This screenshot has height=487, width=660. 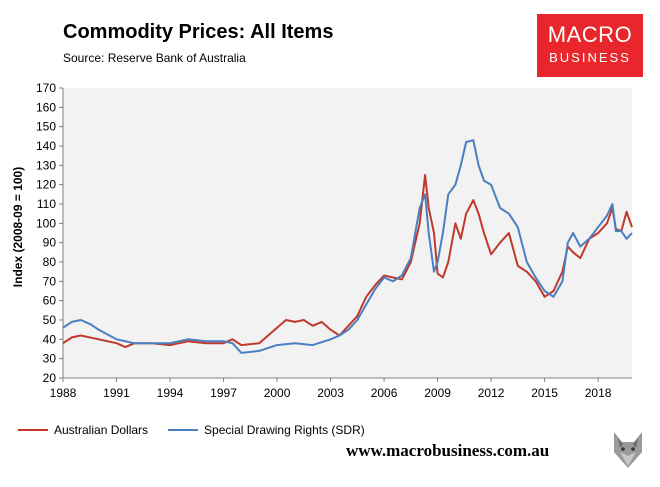 What do you see at coordinates (50, 359) in the screenshot?
I see `y-tick-label: 30` at bounding box center [50, 359].